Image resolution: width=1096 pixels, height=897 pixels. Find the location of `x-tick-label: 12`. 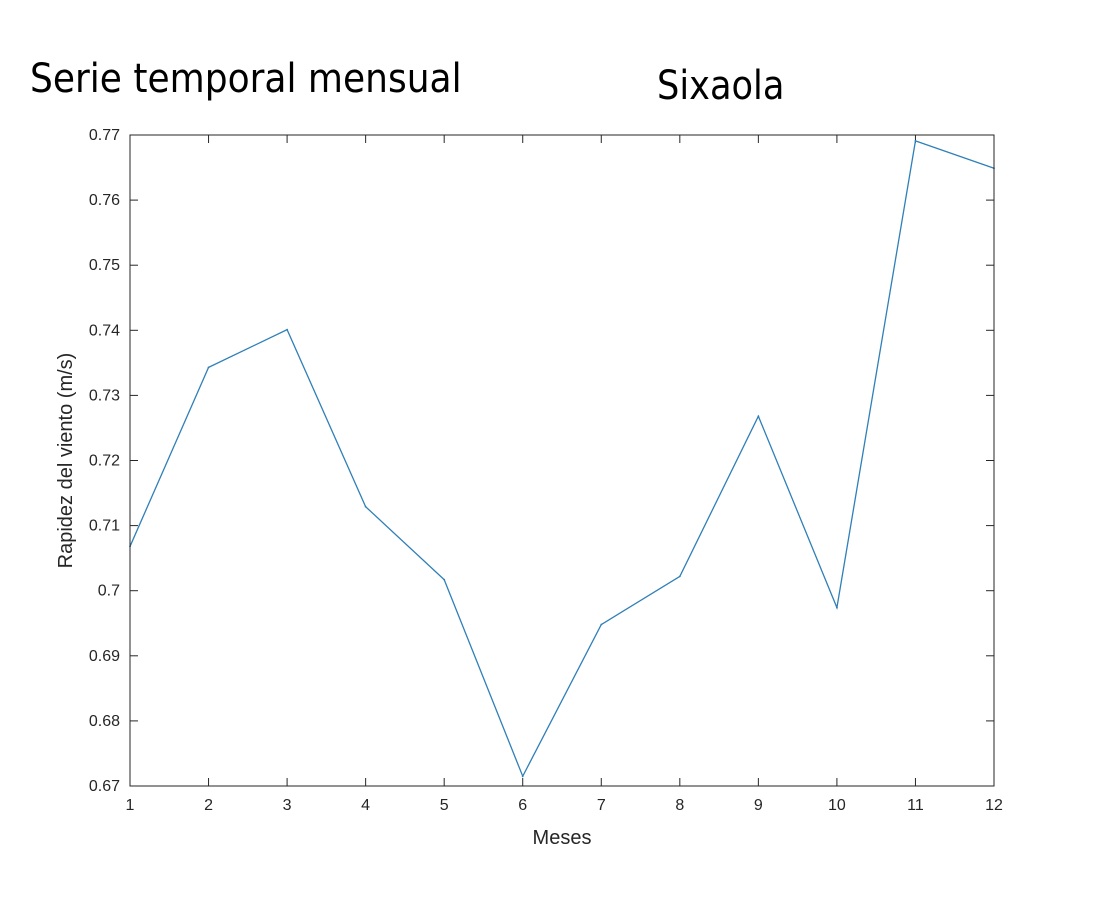

x-tick-label: 12 is located at coordinates (994, 805).